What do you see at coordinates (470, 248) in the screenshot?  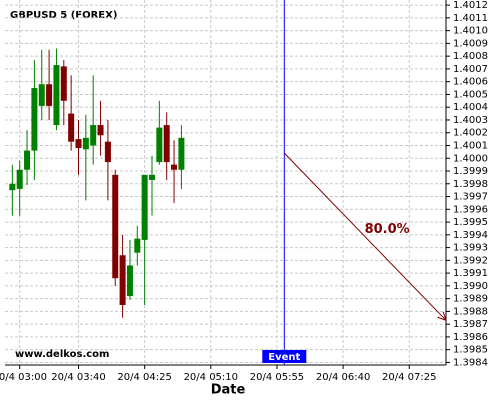 I see `y-tick-label: 1.3993` at bounding box center [470, 248].